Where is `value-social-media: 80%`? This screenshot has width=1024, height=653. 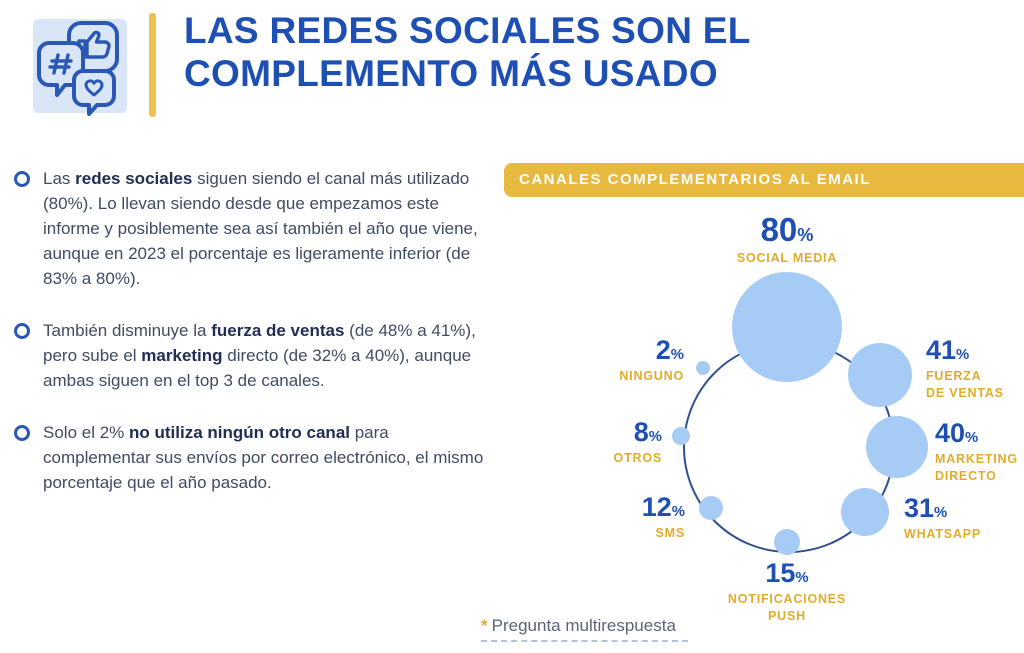 value-social-media: 80% is located at coordinates (787, 229).